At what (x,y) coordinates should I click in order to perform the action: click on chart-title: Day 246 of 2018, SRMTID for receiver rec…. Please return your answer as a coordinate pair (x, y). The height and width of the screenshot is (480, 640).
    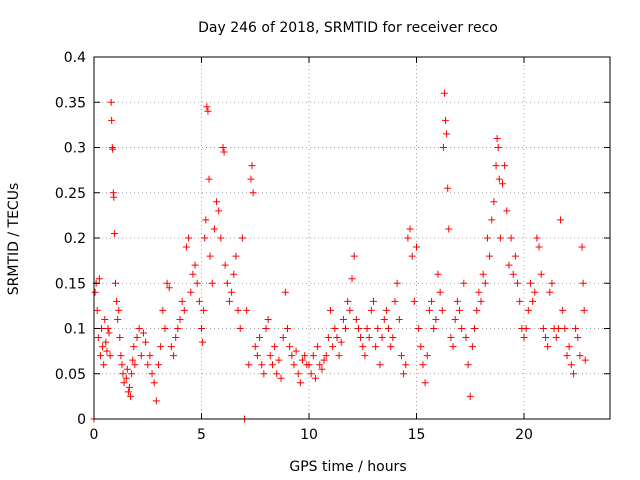
    Looking at the image, I should click on (348, 28).